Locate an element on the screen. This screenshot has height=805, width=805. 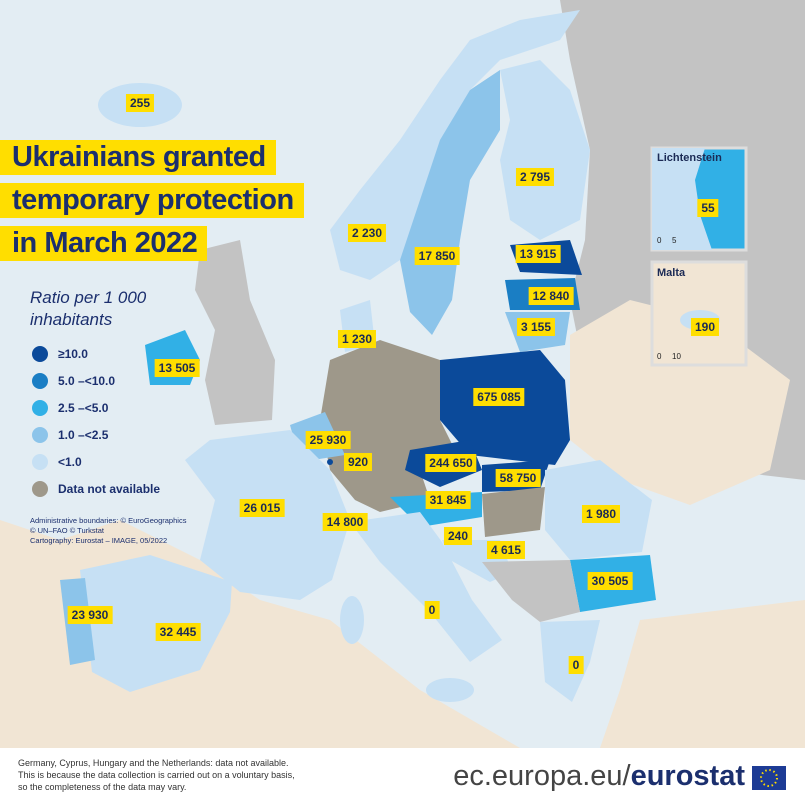
map-label: 58 750 is located at coordinates (518, 478).